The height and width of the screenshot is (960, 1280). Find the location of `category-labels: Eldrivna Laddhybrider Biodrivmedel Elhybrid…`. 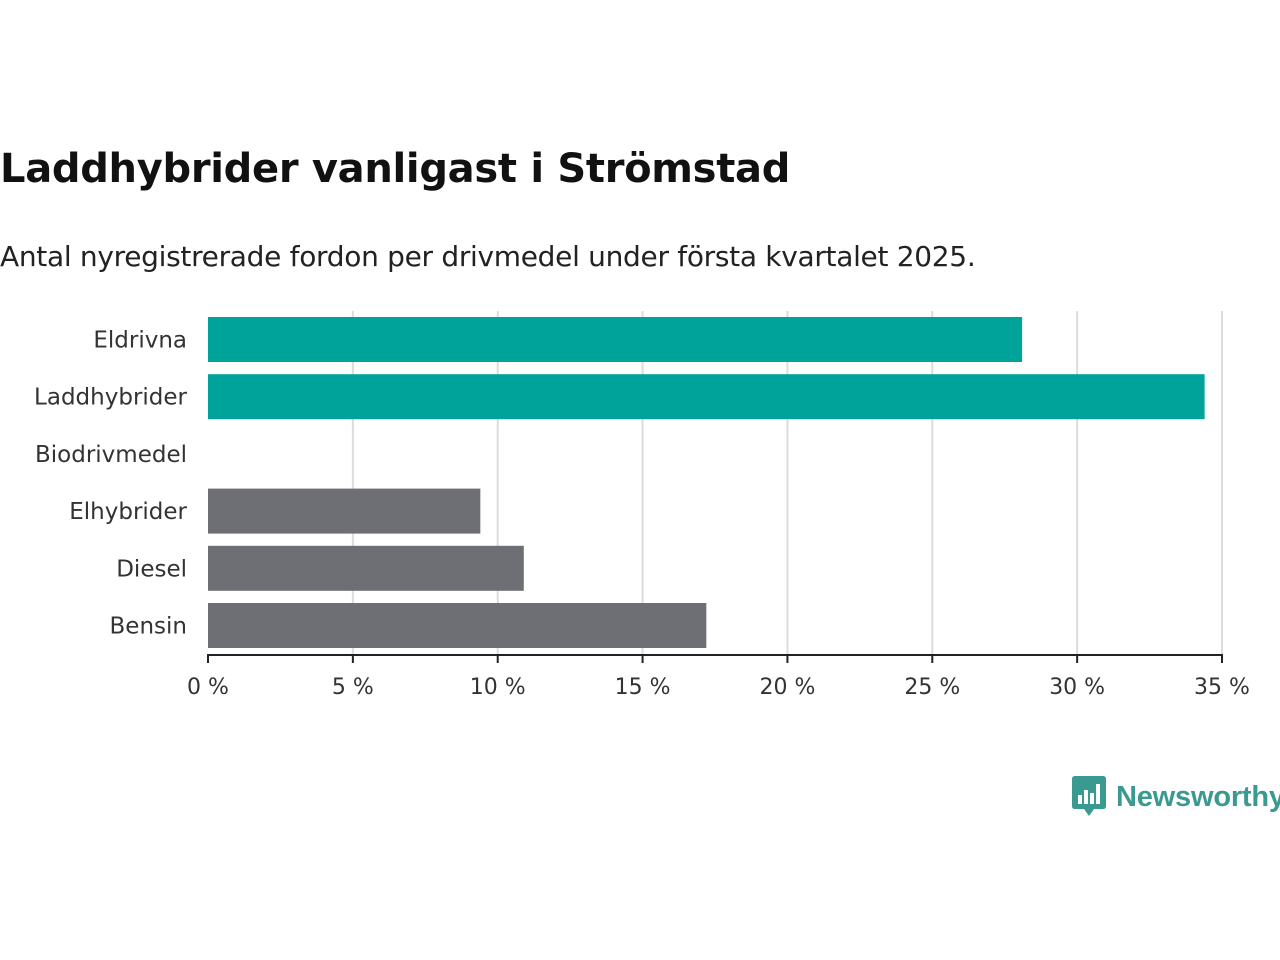

category-labels: Eldrivna Laddhybrider Biodrivmedel Elhybrid… is located at coordinates (110, 484).